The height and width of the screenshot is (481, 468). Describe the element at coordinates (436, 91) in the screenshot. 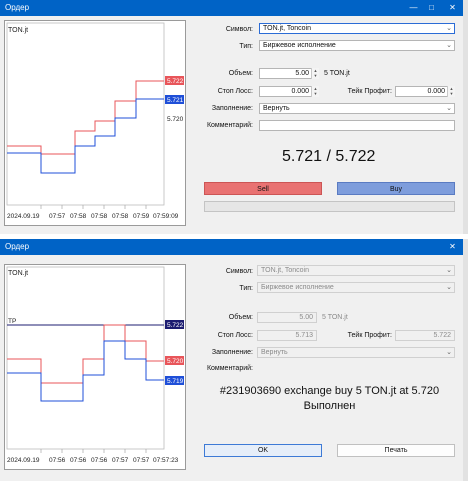

I see `take-profit-value: 0.000` at that location.